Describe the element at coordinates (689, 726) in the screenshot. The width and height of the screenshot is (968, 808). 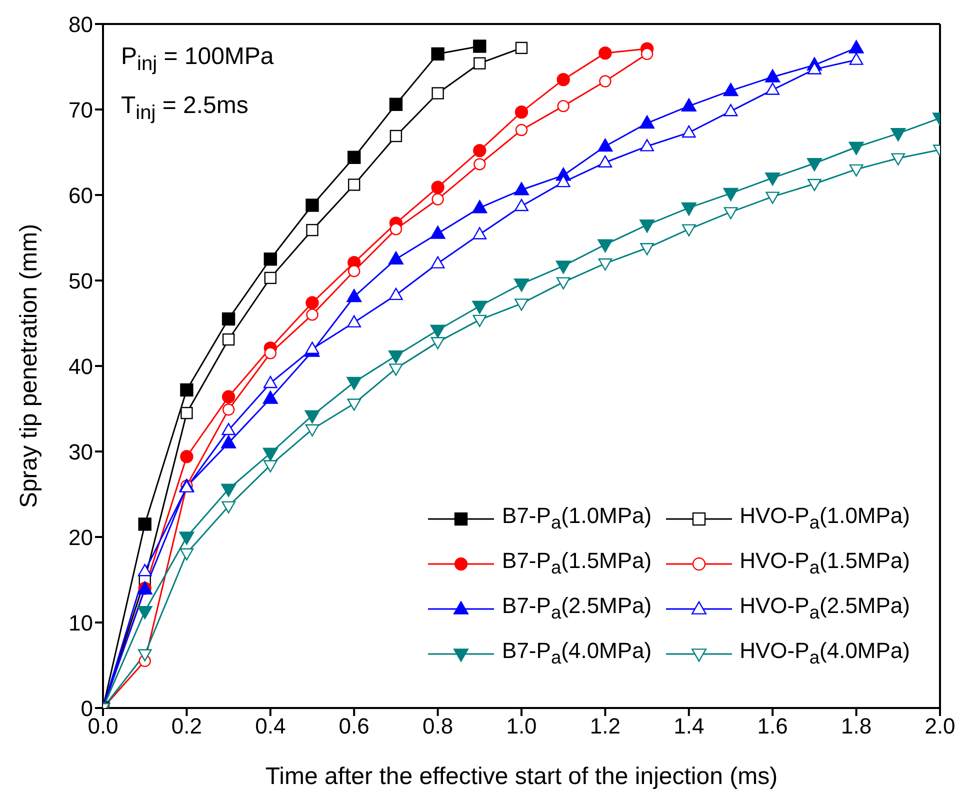
I see `x-tick-label: 1.4` at that location.